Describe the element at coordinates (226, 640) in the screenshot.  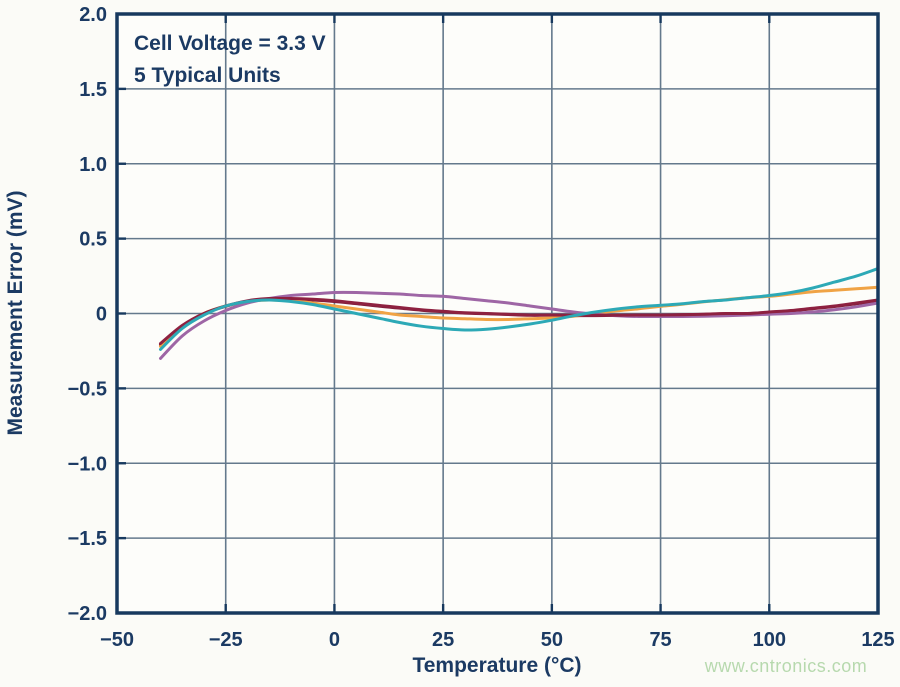
I see `x-tick-label: −25` at that location.